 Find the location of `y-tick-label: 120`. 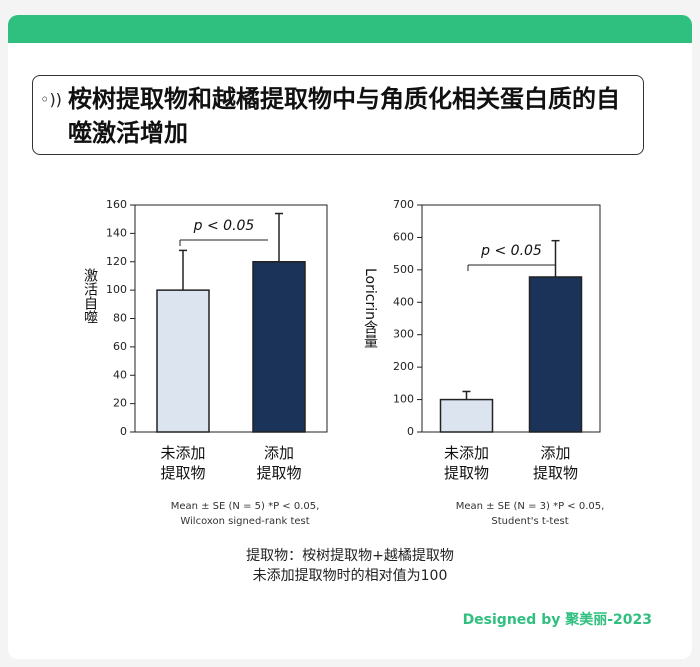

y-tick-label: 120 is located at coordinates (116, 261).